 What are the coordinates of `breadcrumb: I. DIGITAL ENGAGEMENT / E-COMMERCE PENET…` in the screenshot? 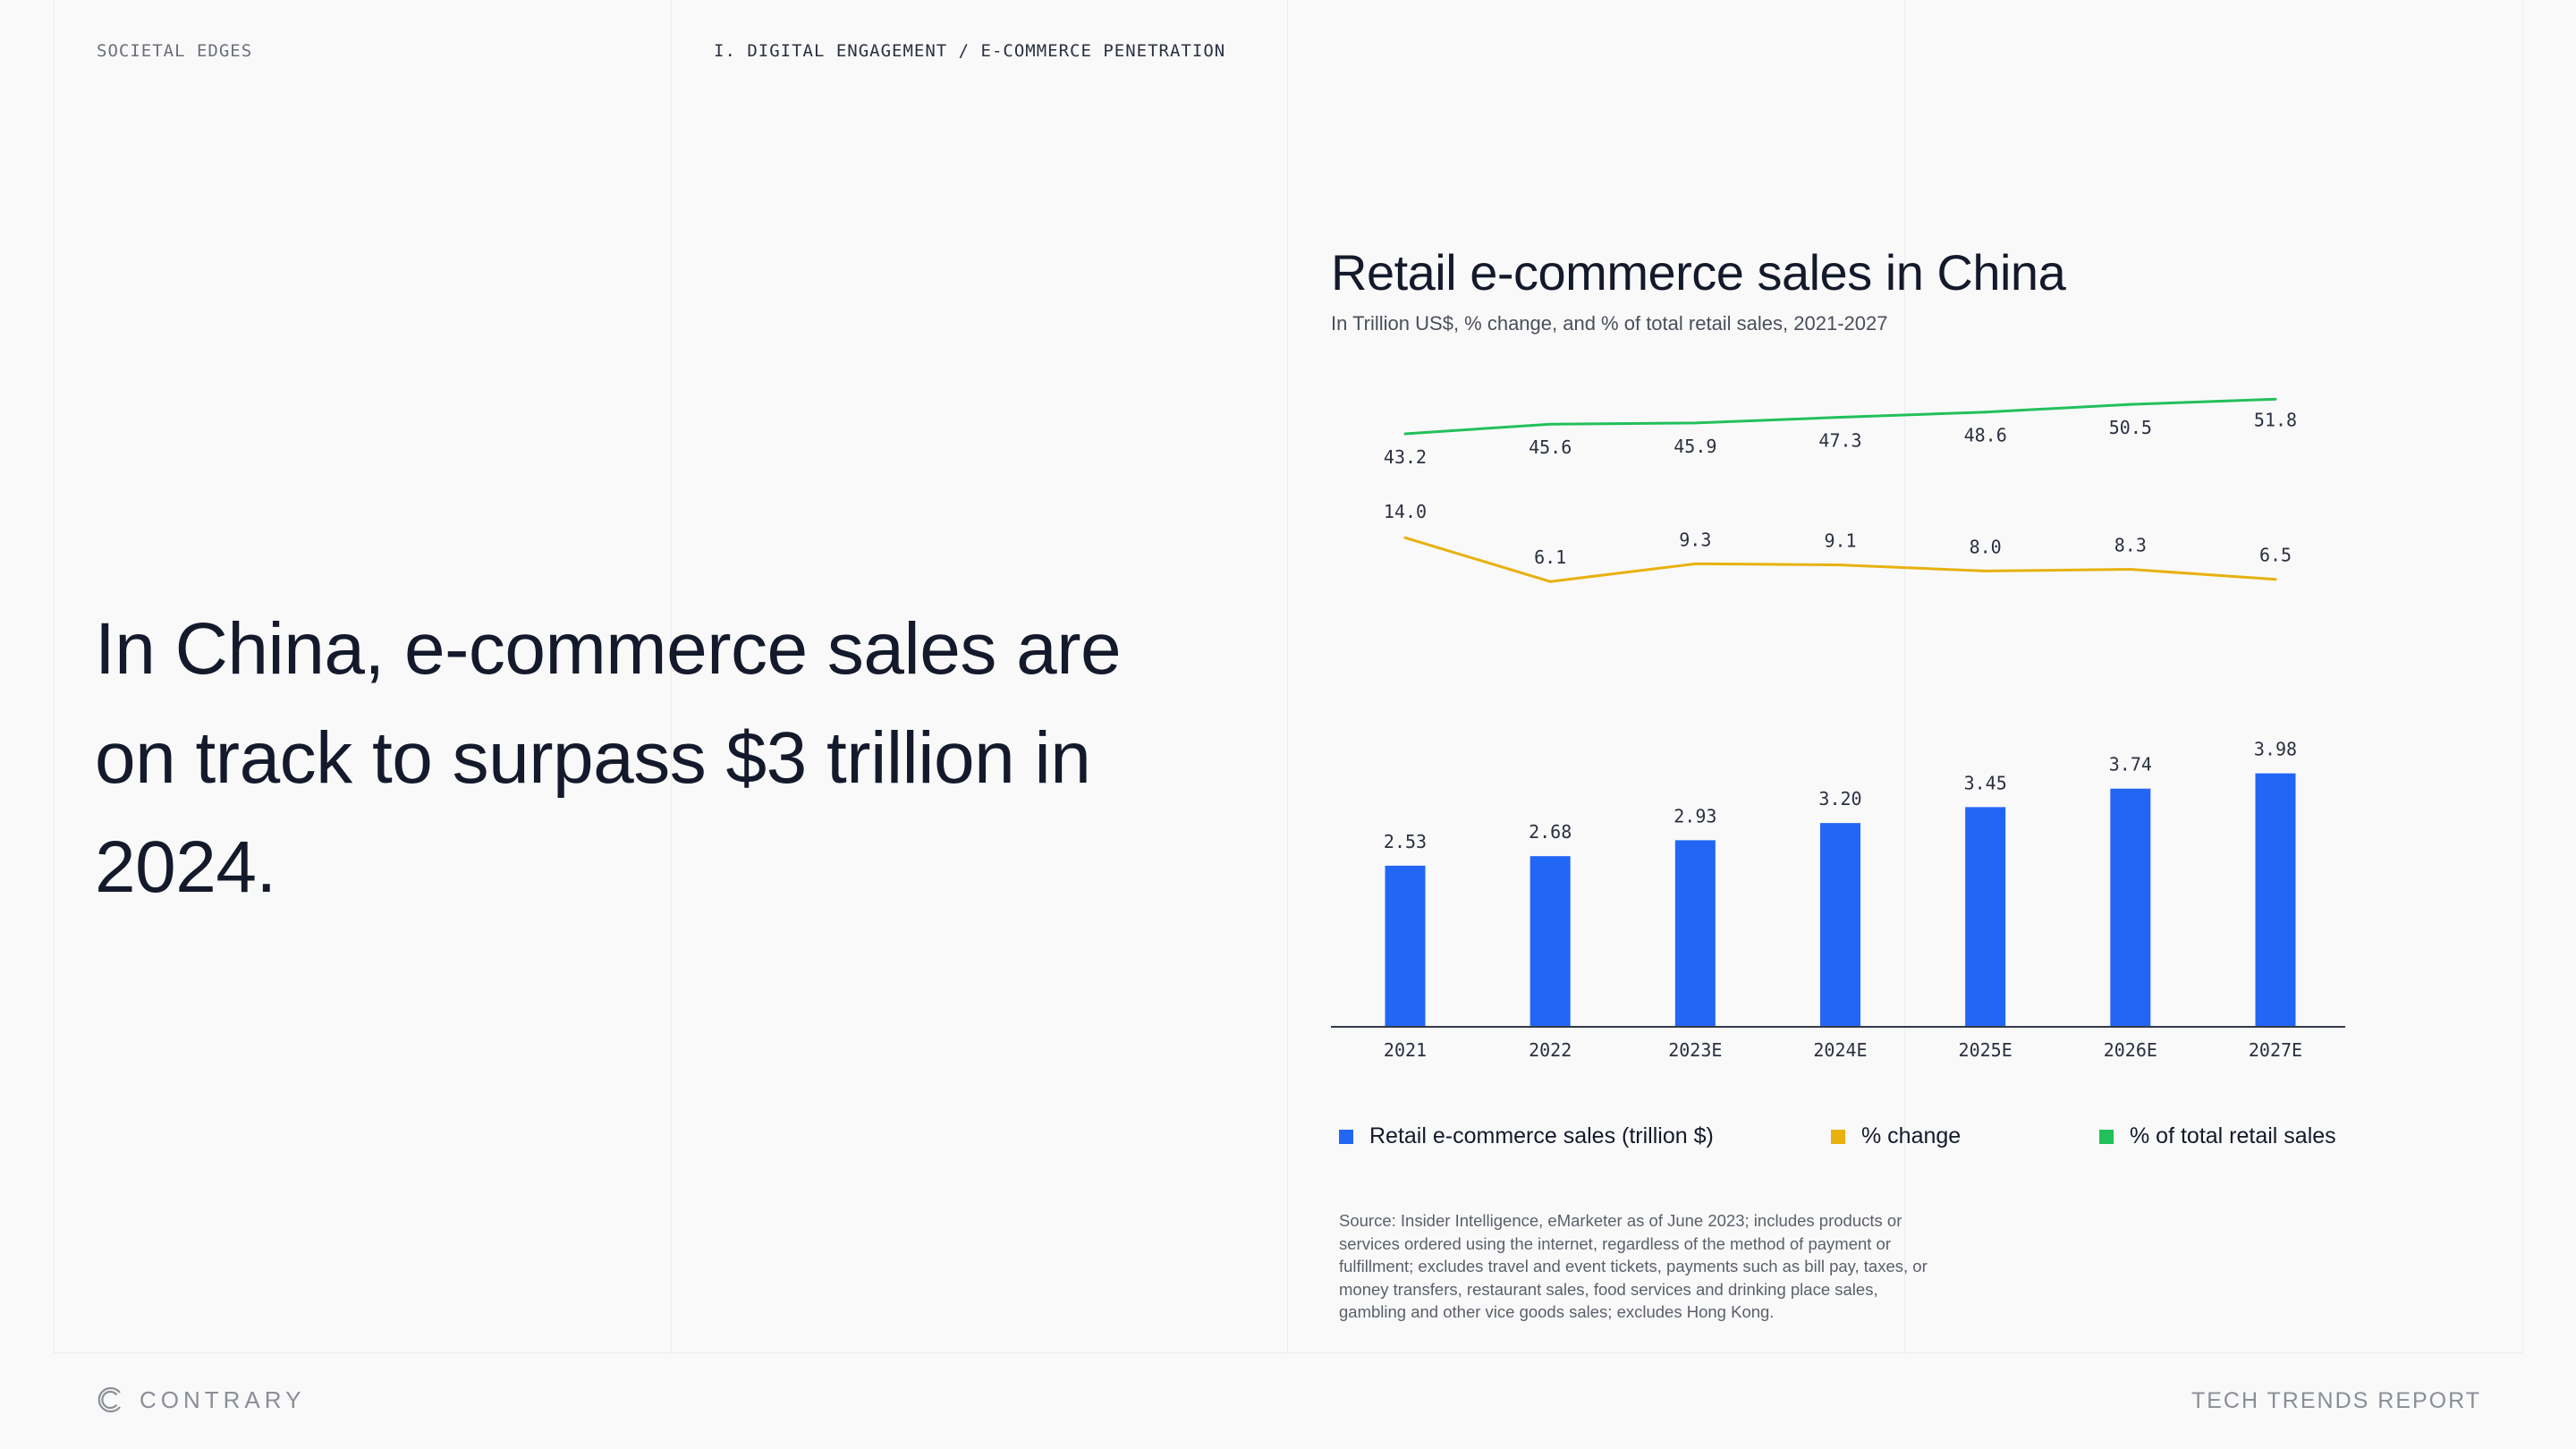 It's located at (970, 51).